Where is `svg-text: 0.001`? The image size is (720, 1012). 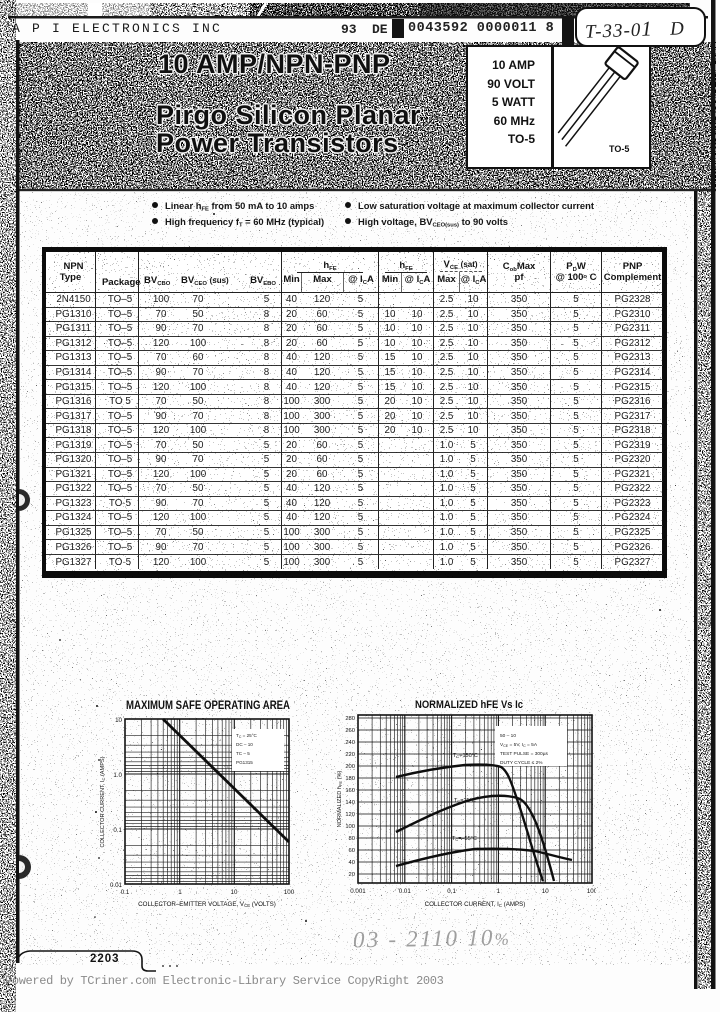
svg-text: 0.001 is located at coordinates (358, 891).